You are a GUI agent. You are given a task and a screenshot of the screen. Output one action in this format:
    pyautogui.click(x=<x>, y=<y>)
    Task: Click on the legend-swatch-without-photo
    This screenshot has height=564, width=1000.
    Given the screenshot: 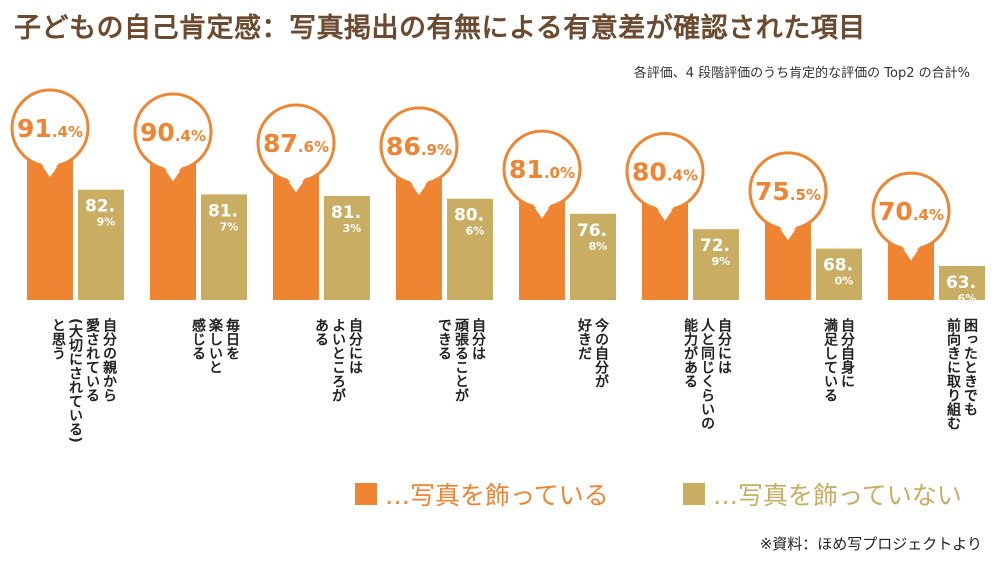 What is the action you would take?
    pyautogui.click(x=694, y=494)
    